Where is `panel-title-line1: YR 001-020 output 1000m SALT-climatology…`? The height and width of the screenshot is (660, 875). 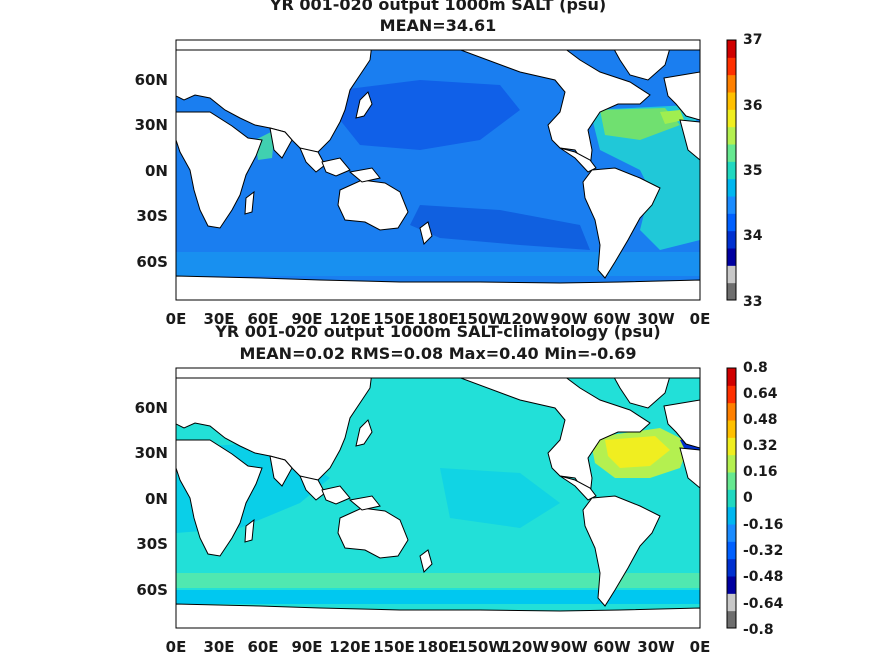
panel-title-line1: YR 001-020 output 1000m SALT-climatology… is located at coordinates (437, 331).